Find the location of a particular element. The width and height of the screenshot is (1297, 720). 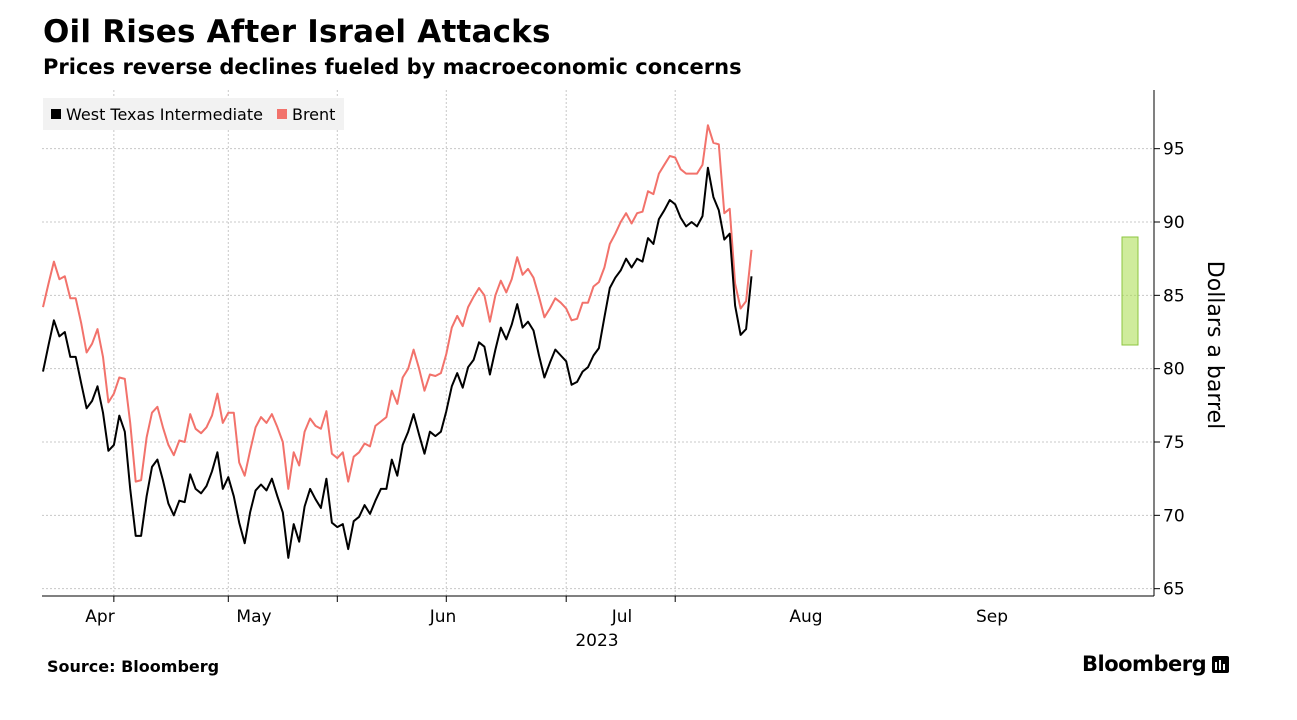

x-tick-label: May is located at coordinates (253, 617).